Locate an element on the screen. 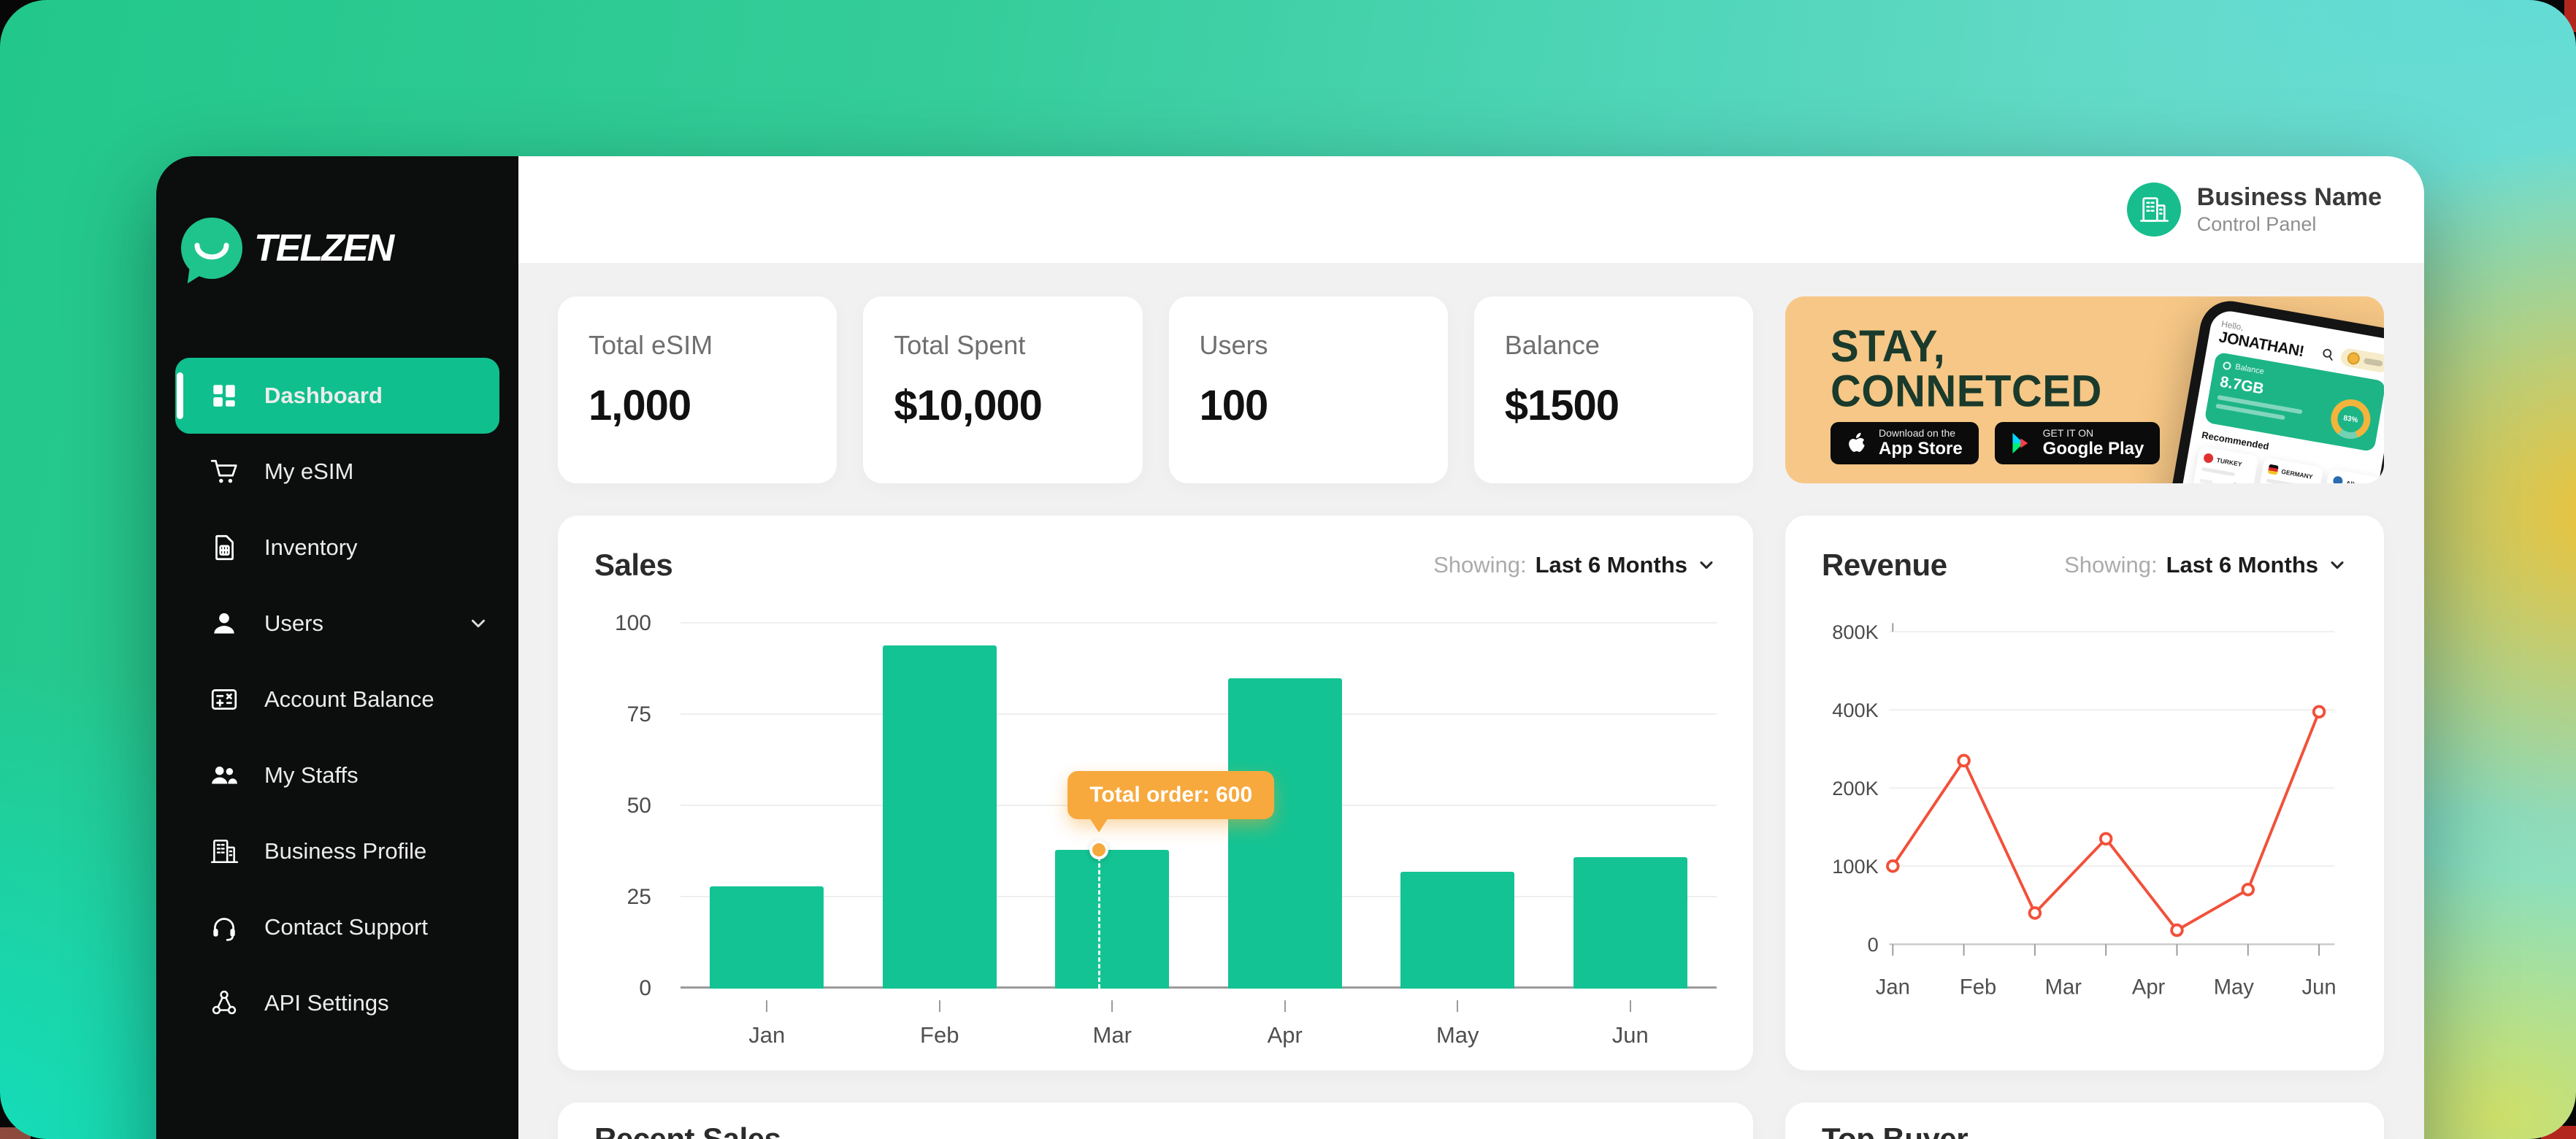 This screenshot has height=1139, width=2576. turkey-flag-icon is located at coordinates (2209, 458).